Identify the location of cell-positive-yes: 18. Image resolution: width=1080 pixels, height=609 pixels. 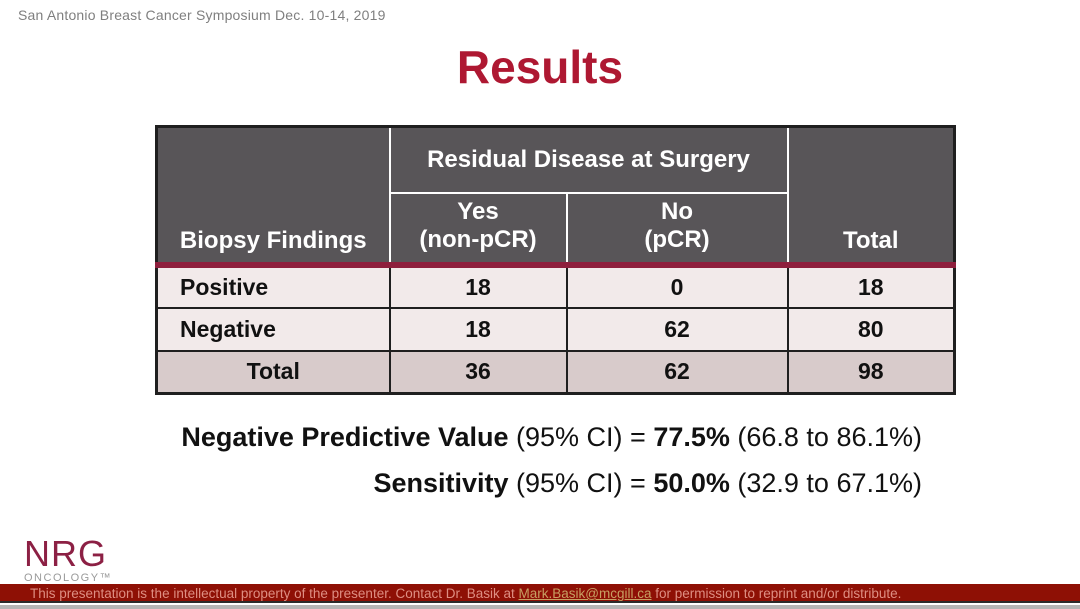
(478, 286).